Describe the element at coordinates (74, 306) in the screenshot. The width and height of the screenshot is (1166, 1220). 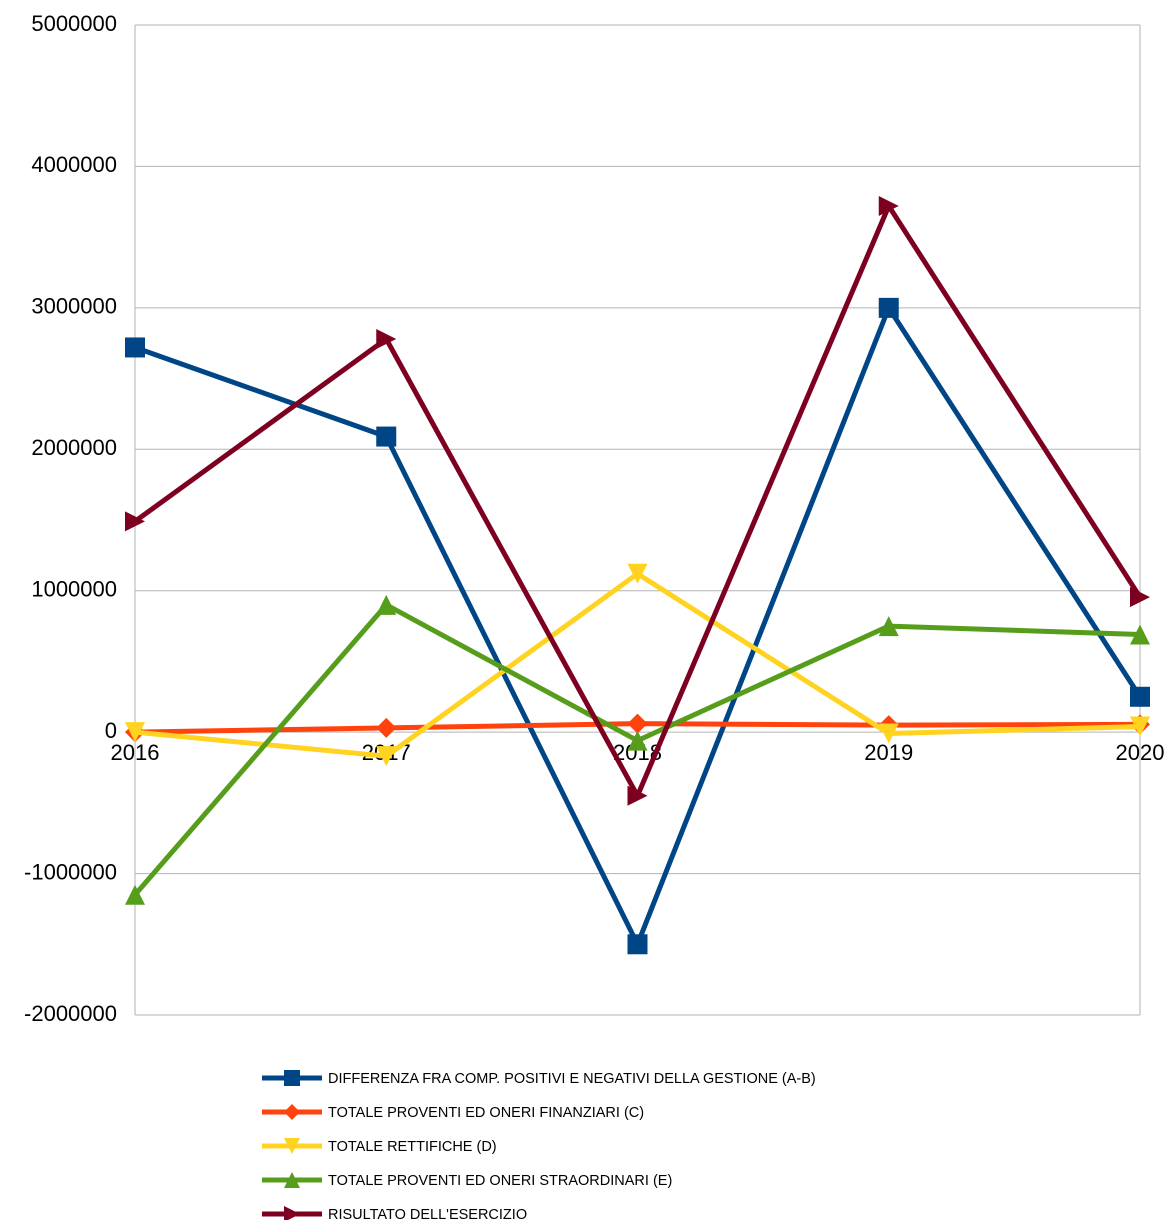
I see `y-tick-label: 3000000` at that location.